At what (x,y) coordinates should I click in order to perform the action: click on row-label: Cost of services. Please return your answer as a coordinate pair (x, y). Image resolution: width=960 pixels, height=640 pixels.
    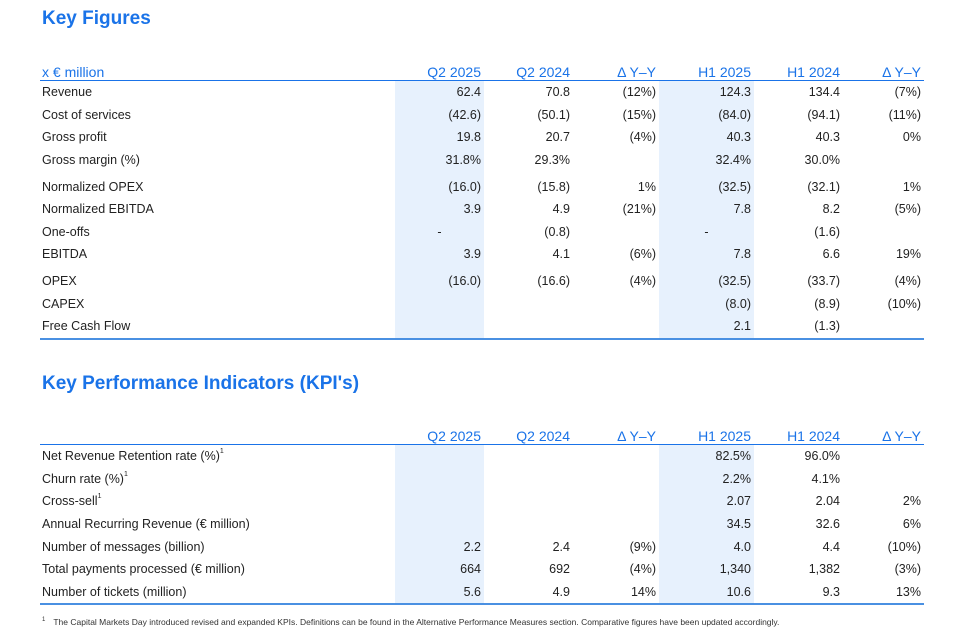
    Looking at the image, I should click on (217, 115).